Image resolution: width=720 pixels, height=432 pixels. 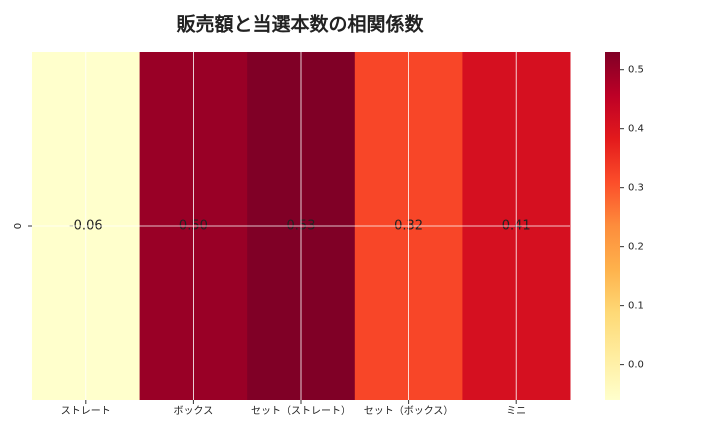 What do you see at coordinates (636, 129) in the screenshot?
I see `colorbar-tick-label: 0.4` at bounding box center [636, 129].